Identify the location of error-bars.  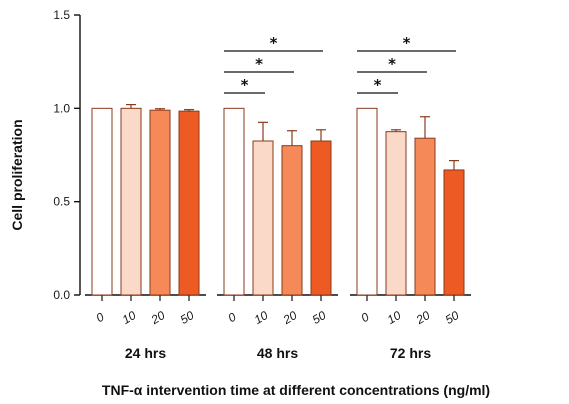
(292, 136).